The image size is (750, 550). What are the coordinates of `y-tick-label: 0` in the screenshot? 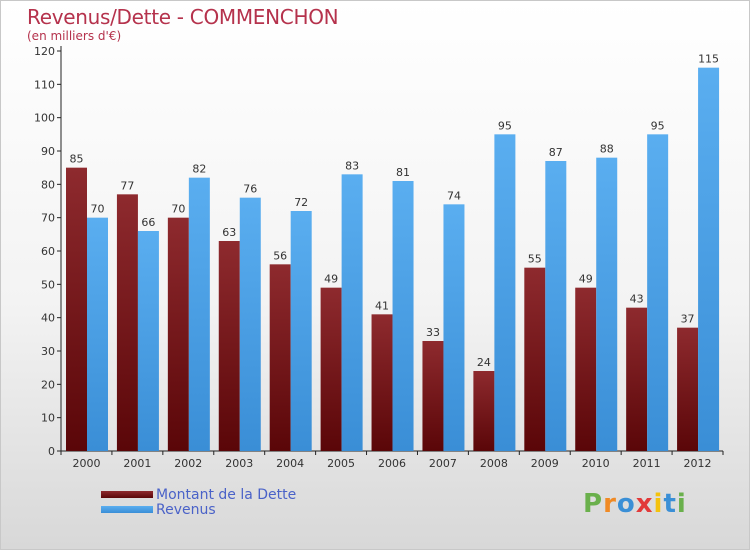 It's located at (51, 451).